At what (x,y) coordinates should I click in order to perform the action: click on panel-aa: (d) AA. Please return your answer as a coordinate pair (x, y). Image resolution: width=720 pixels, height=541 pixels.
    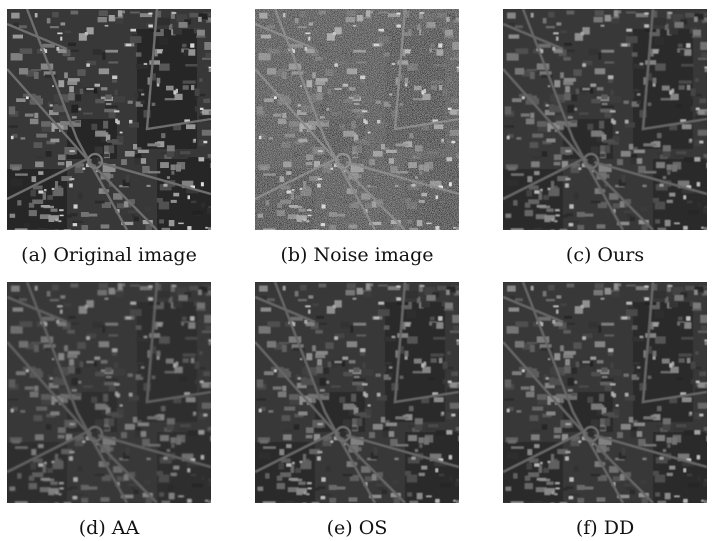
    Looking at the image, I should click on (109, 392).